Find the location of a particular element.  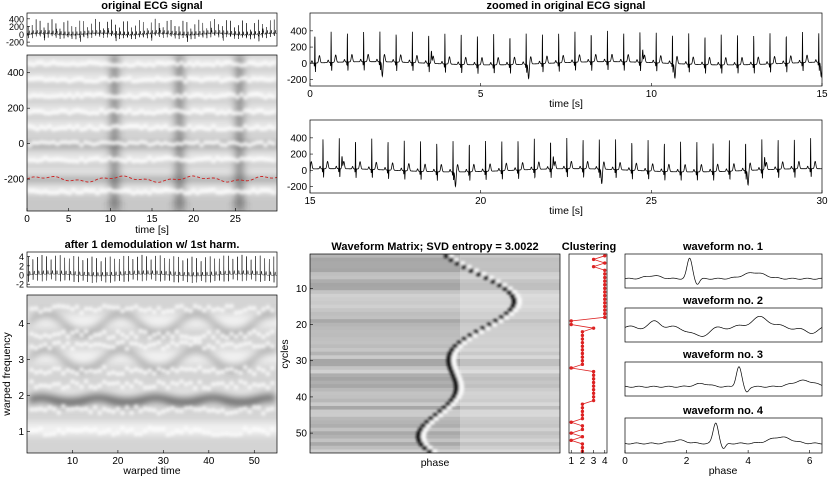

xlabel-zoomed-ecg-2: time [s] is located at coordinates (566, 211).